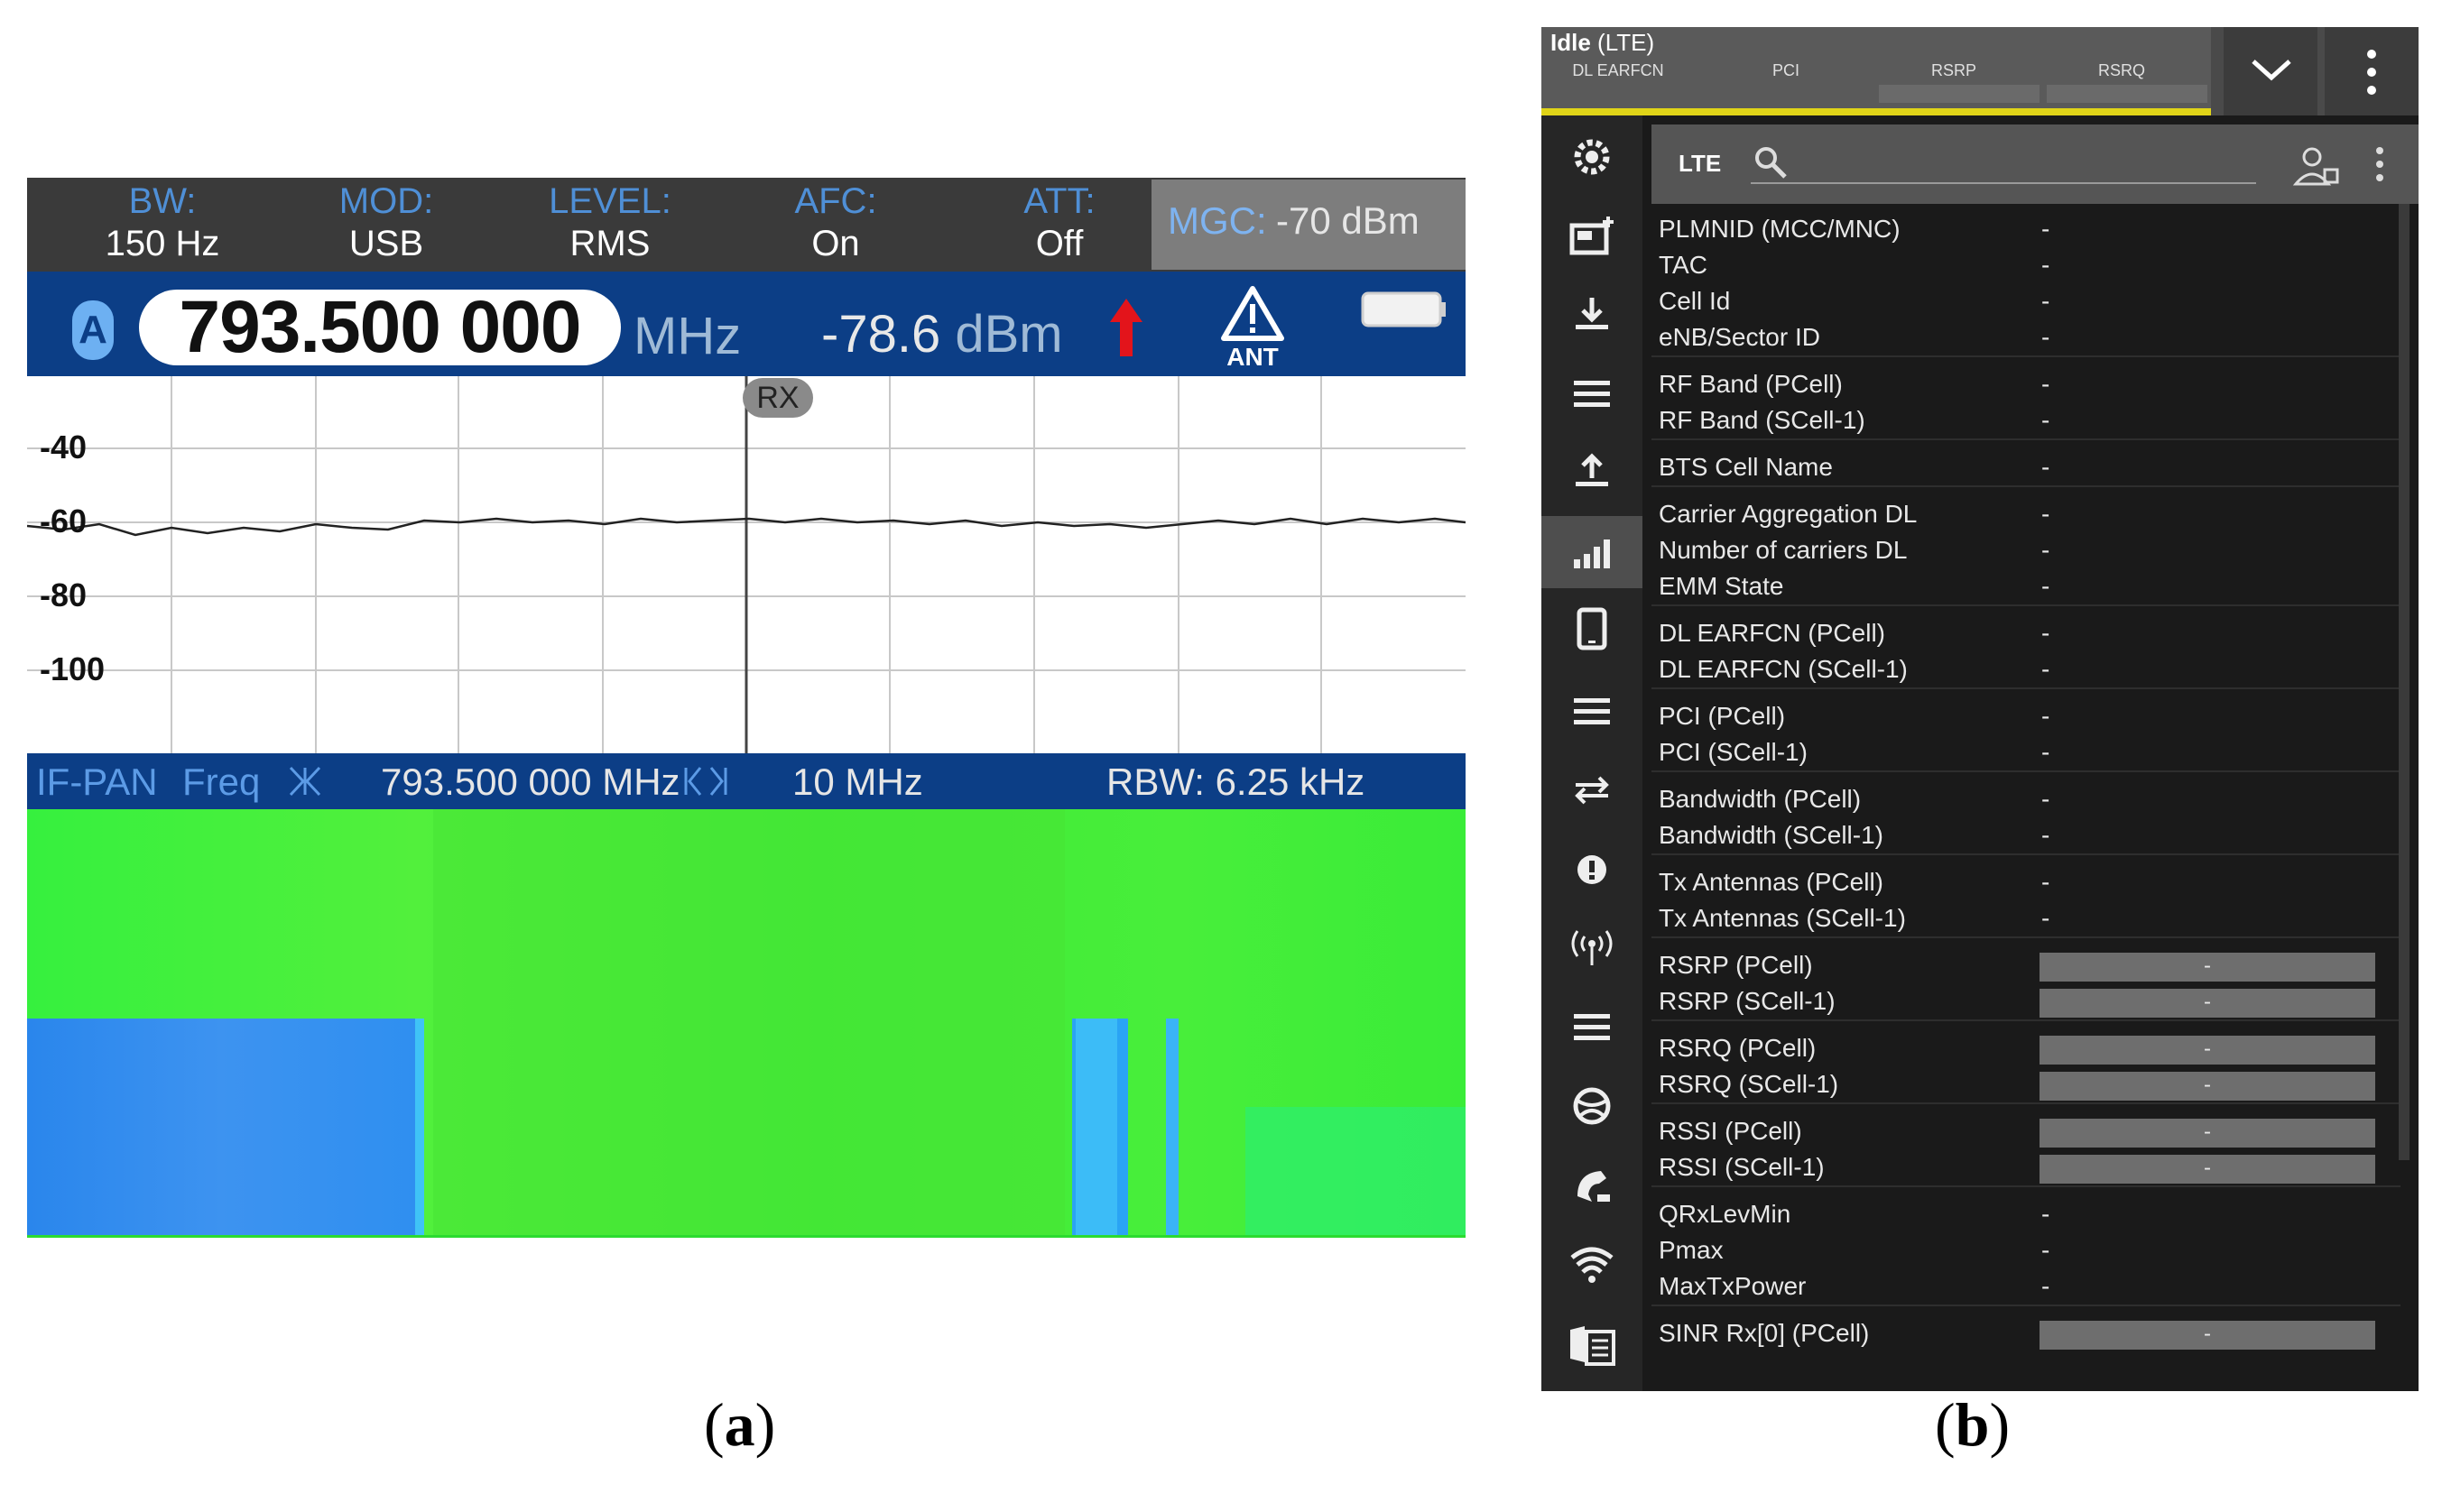 The image size is (2442, 1512). Describe the element at coordinates (1783, 669) in the screenshot. I see `parameter-label: DL EARFCN (SCell-1)` at that location.